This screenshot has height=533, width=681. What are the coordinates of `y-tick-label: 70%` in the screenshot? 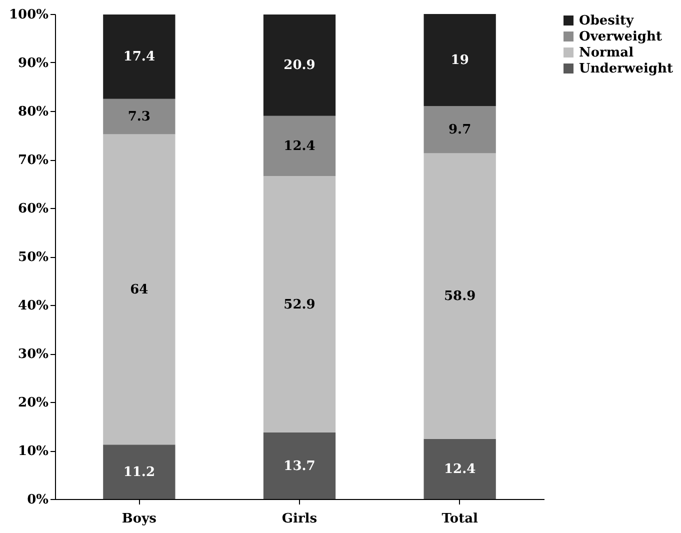 It's located at (34, 160).